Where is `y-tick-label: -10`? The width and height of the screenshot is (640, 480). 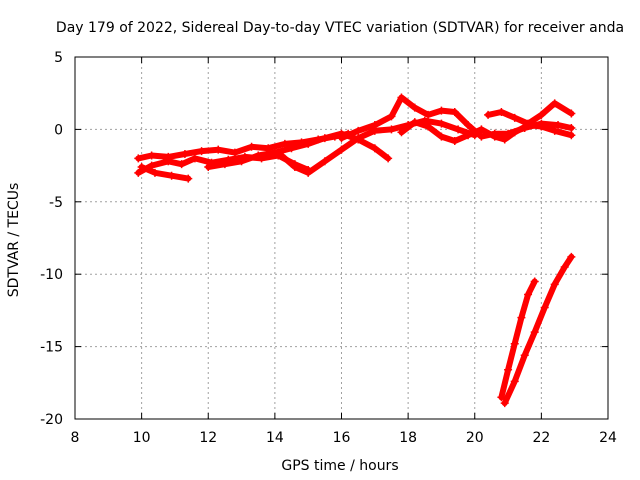
y-tick-label: -10 is located at coordinates (51, 275).